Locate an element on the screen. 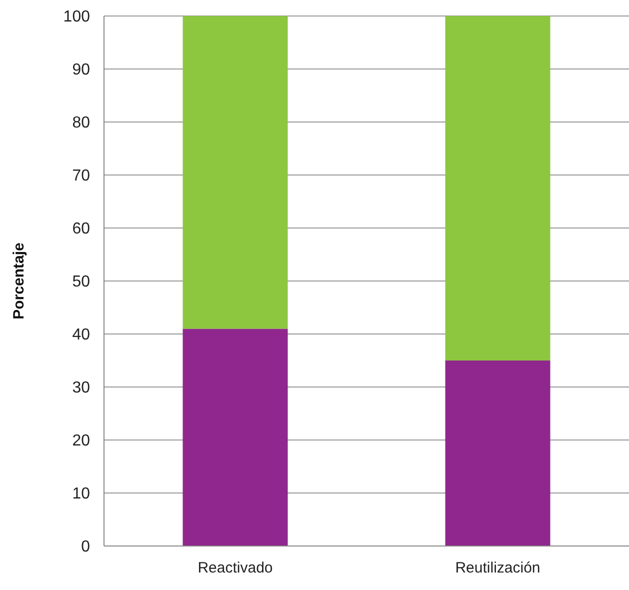 This screenshot has height=590, width=629. y-tick-label: 60 is located at coordinates (81, 229).